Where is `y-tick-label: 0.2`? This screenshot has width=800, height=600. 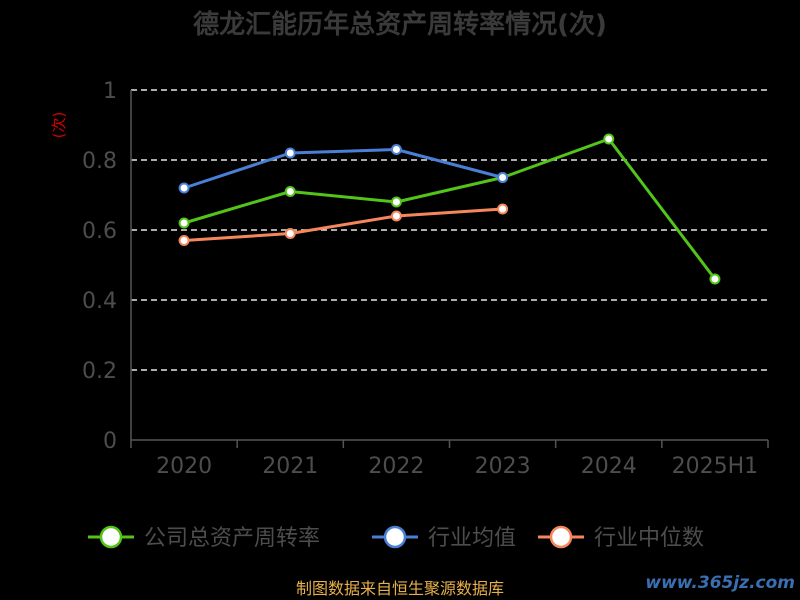
y-tick-label: 0.2 is located at coordinates (99, 371).